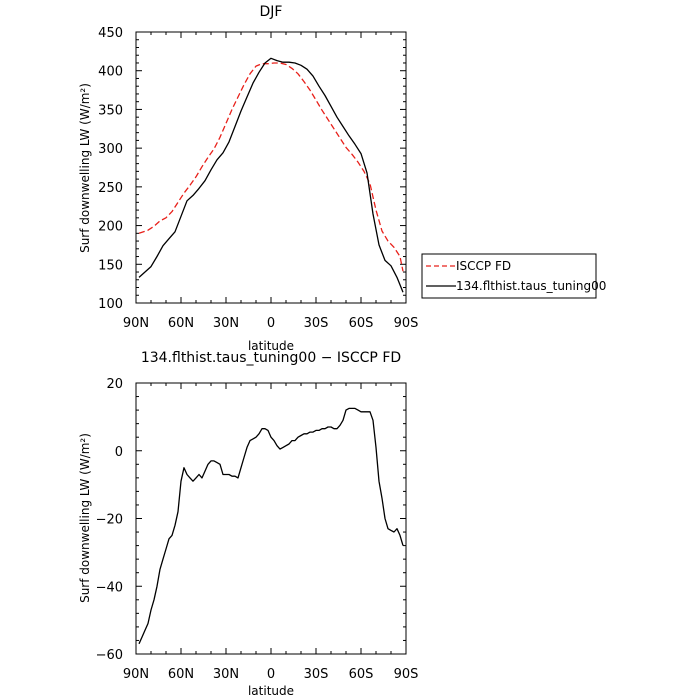 This screenshot has width=700, height=700. Describe the element at coordinates (136, 674) in the screenshot. I see `bottom-x-tick-label: 90N` at that location.